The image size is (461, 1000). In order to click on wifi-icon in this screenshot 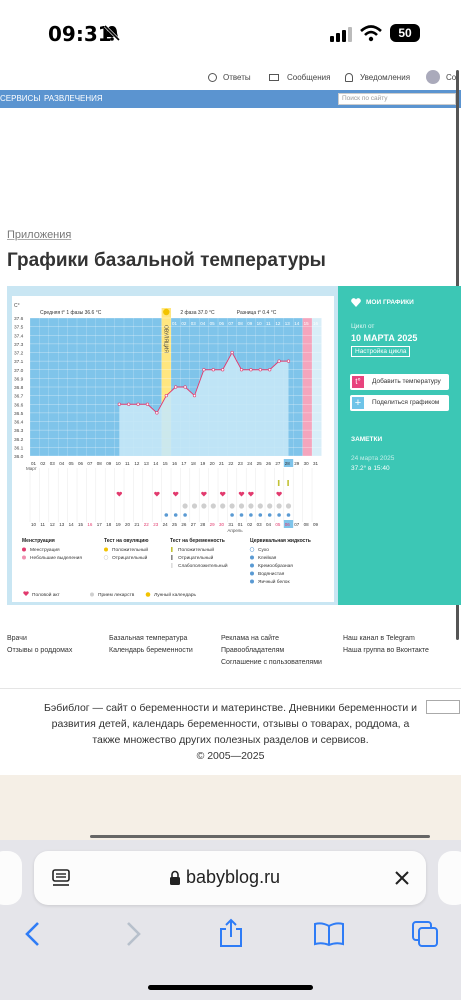, I will do `click(371, 33)`.